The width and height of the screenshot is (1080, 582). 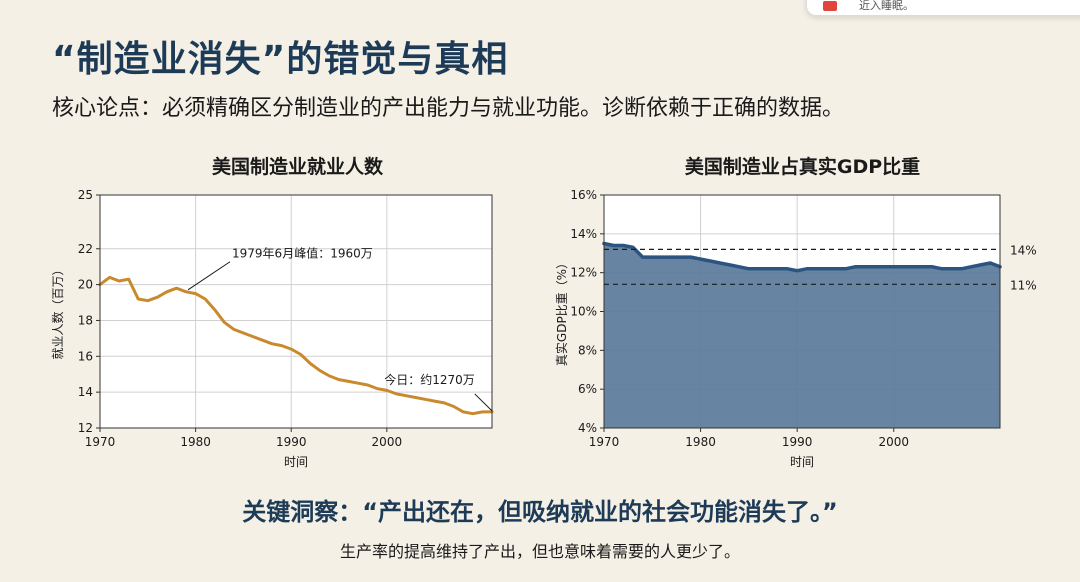 I want to click on y-tick-label: 18, so click(x=85, y=320).